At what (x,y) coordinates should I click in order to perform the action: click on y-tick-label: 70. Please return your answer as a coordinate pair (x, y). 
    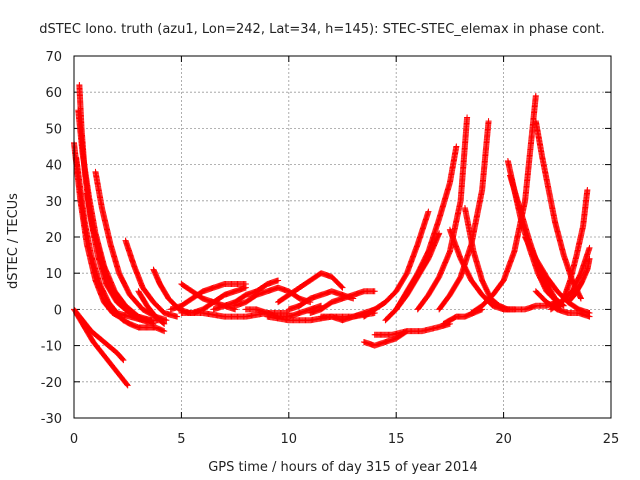
    Looking at the image, I should click on (53, 57).